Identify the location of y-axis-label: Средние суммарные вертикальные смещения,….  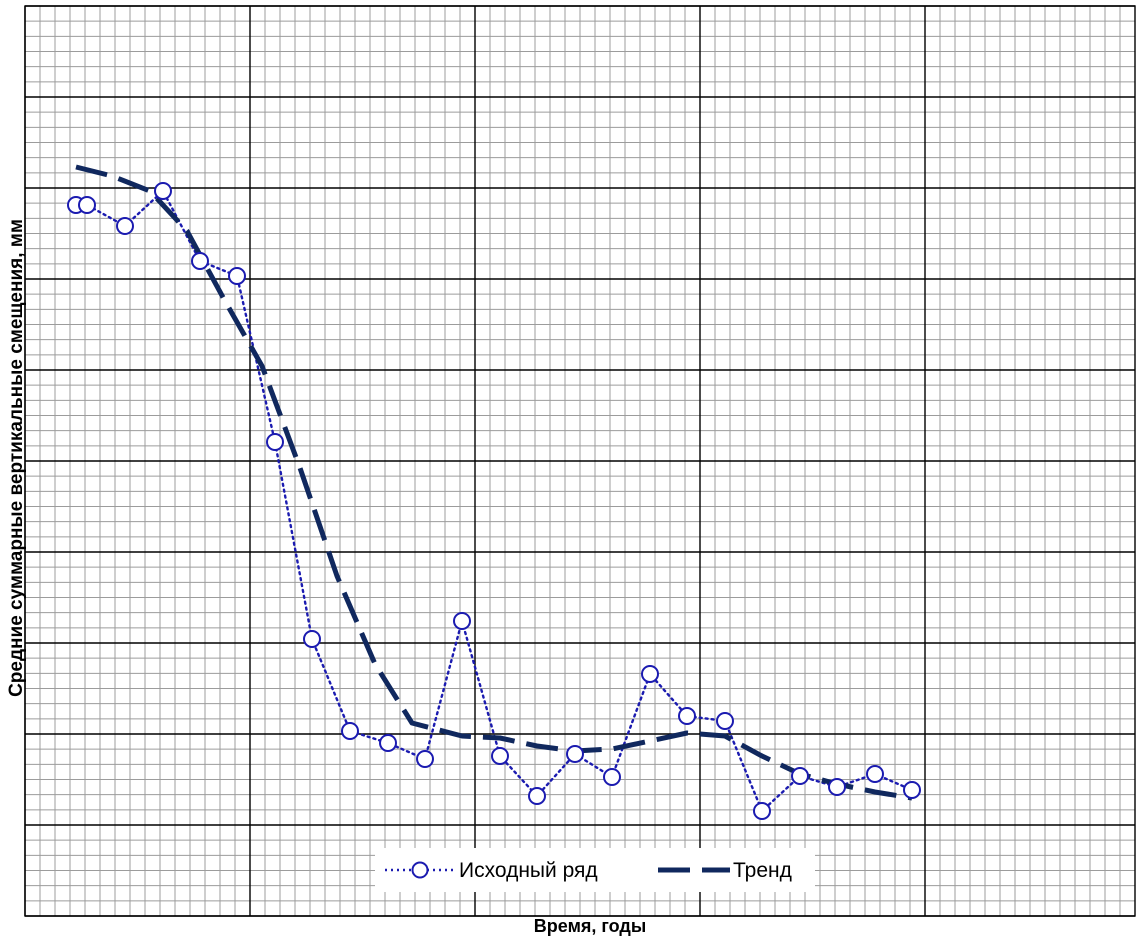
(17, 458).